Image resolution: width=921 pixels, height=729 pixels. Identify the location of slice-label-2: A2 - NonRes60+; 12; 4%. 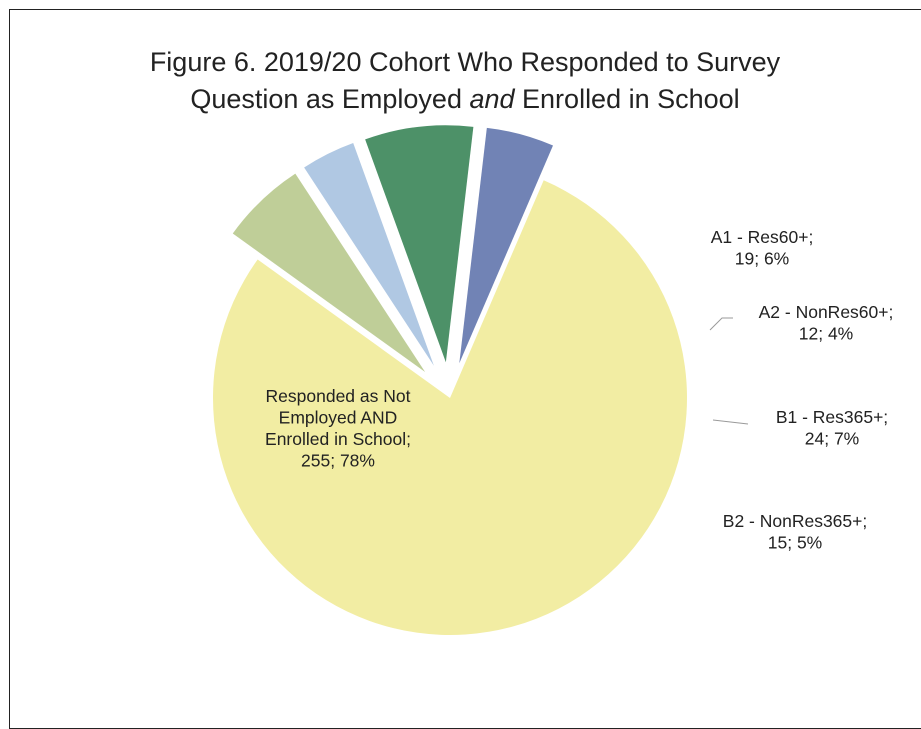
(826, 323).